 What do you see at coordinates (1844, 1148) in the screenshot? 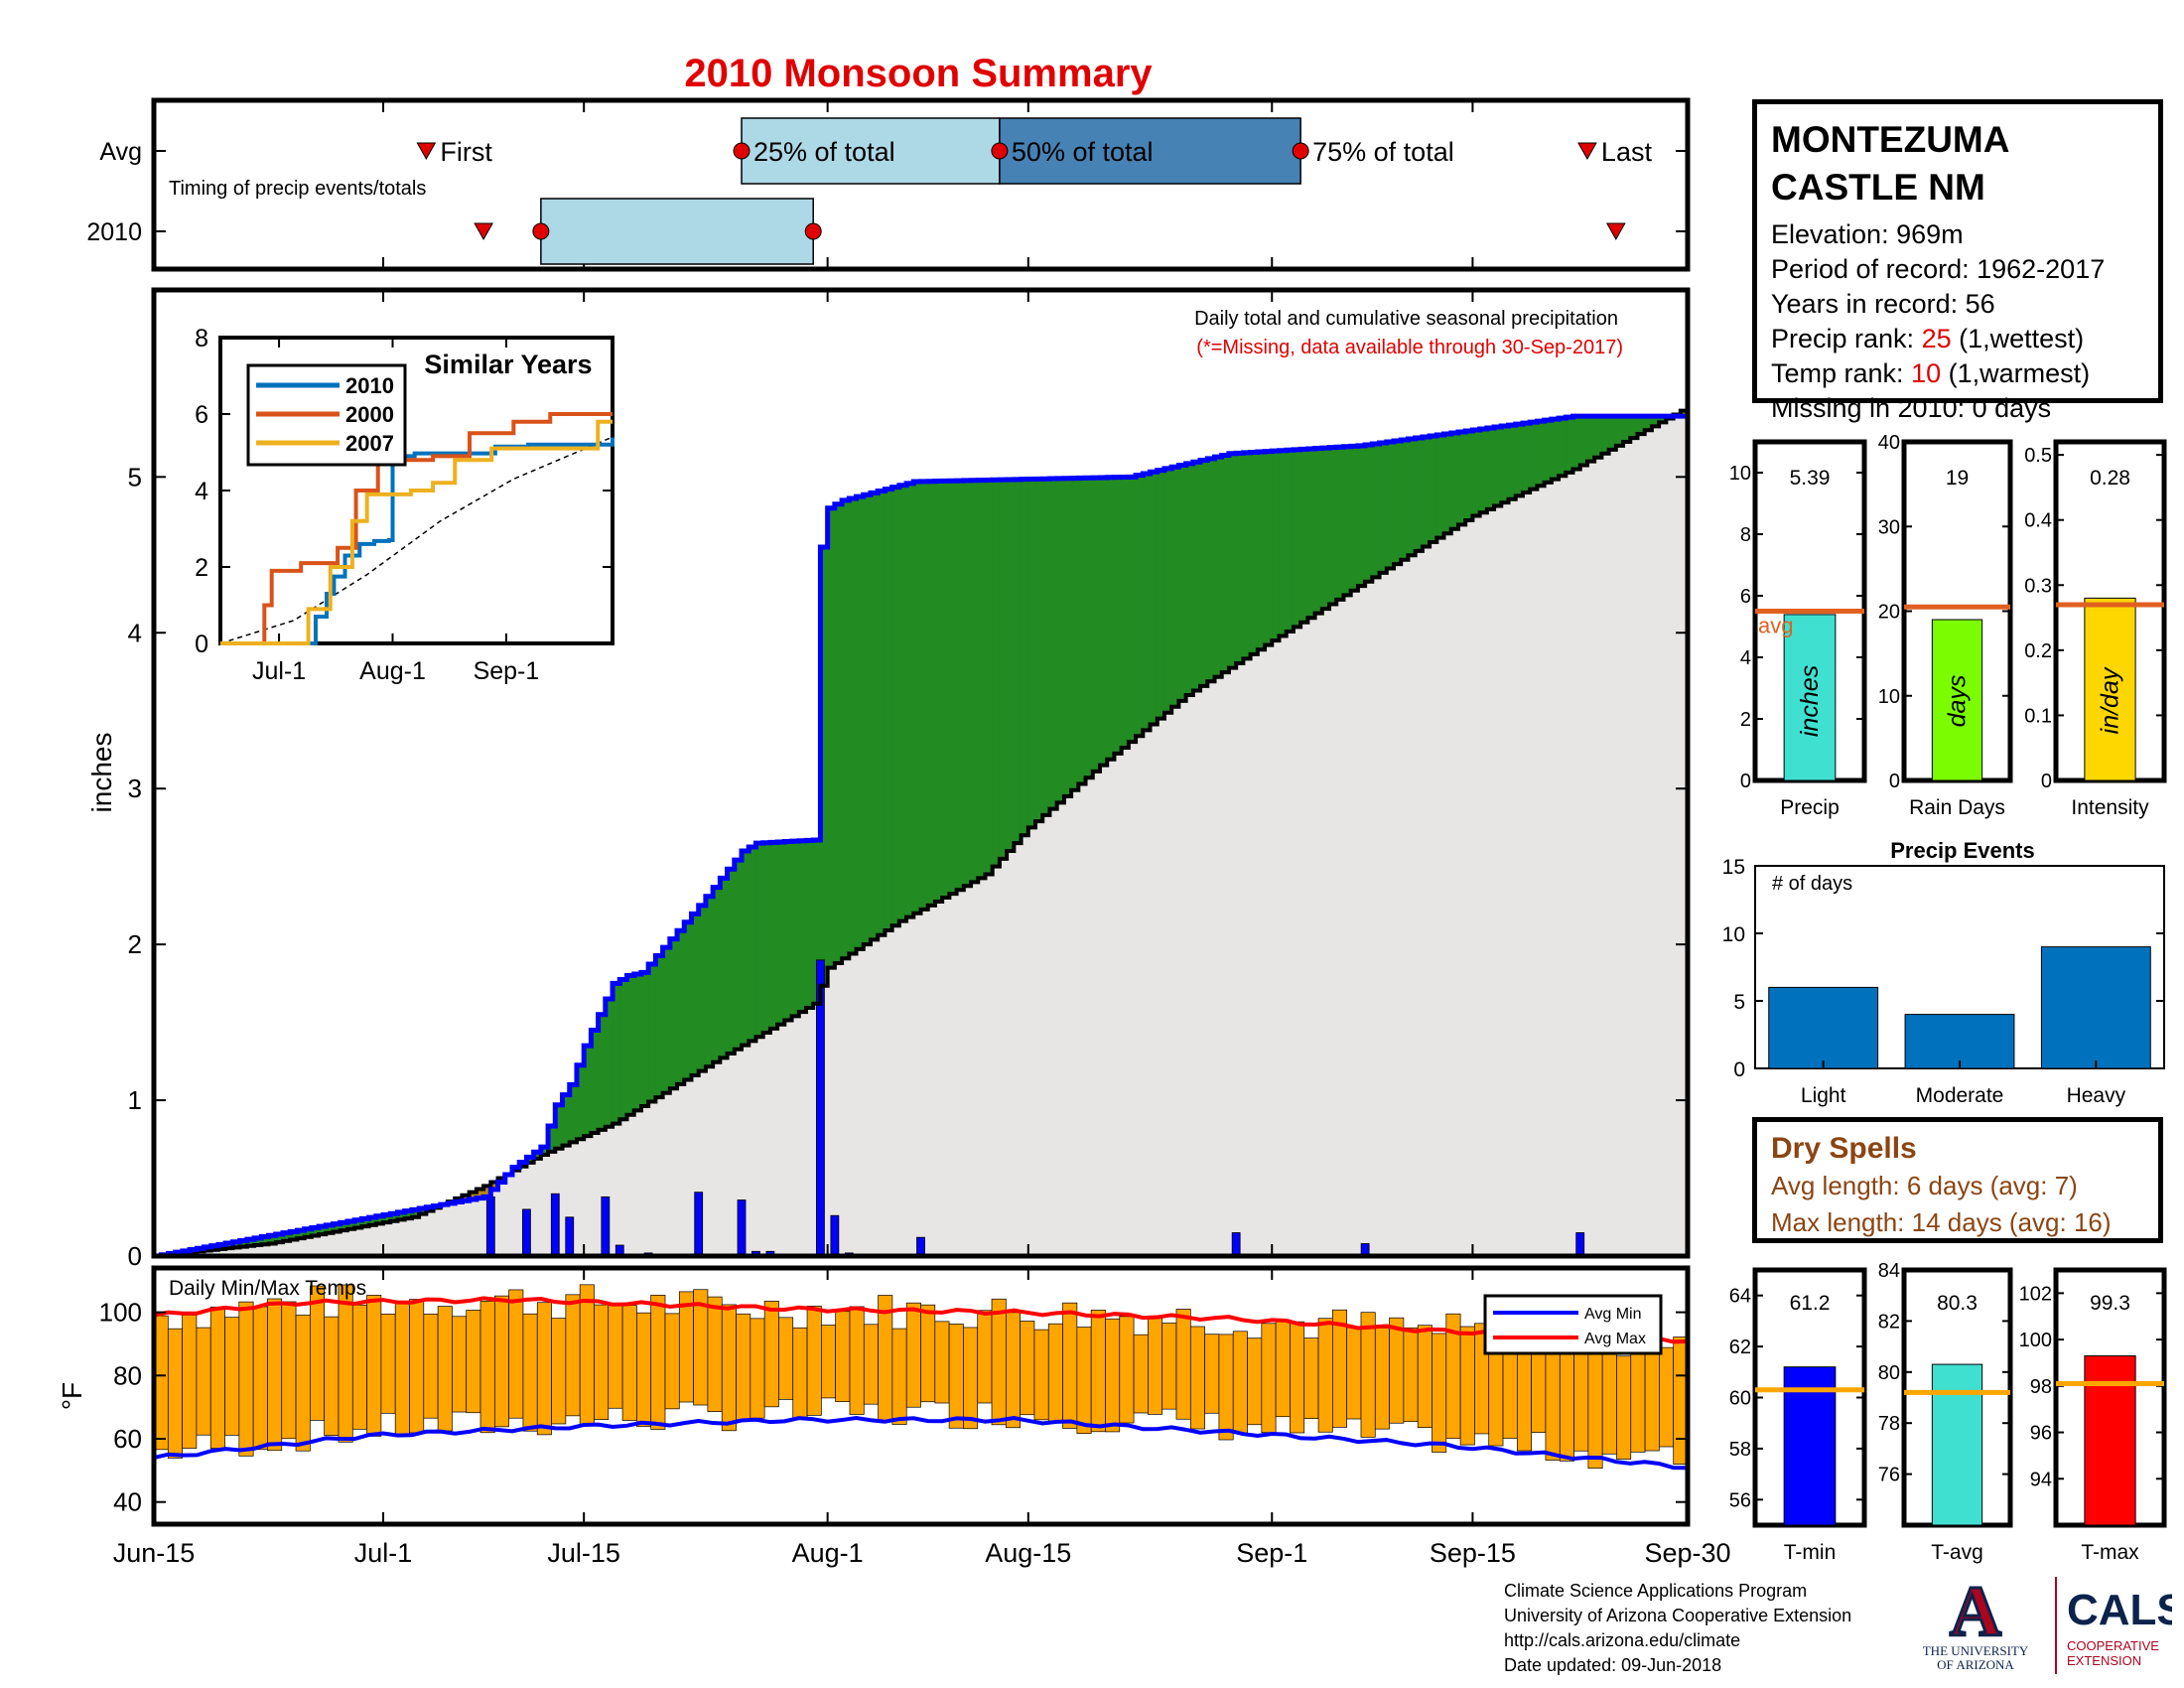
I see `dry-spells-title: Dry Spells` at bounding box center [1844, 1148].